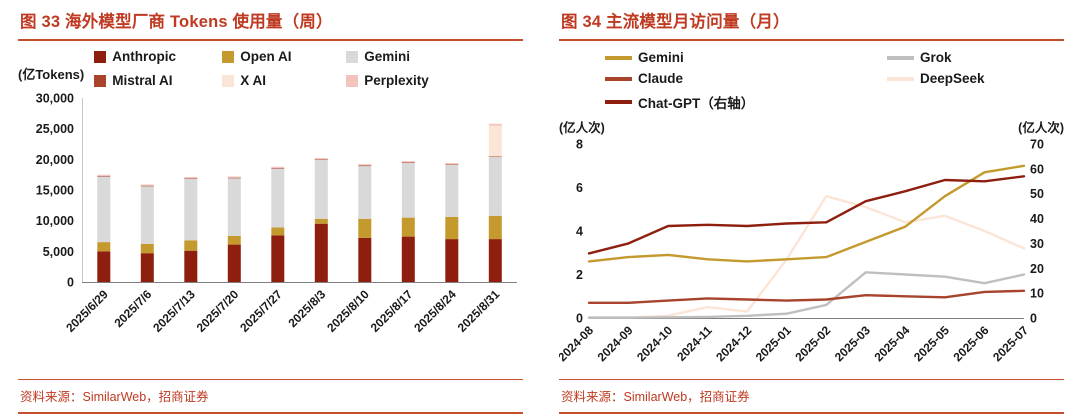 The image size is (1080, 414). Describe the element at coordinates (284, 80) in the screenshot. I see `legend-item-x-ai: X AI` at that location.